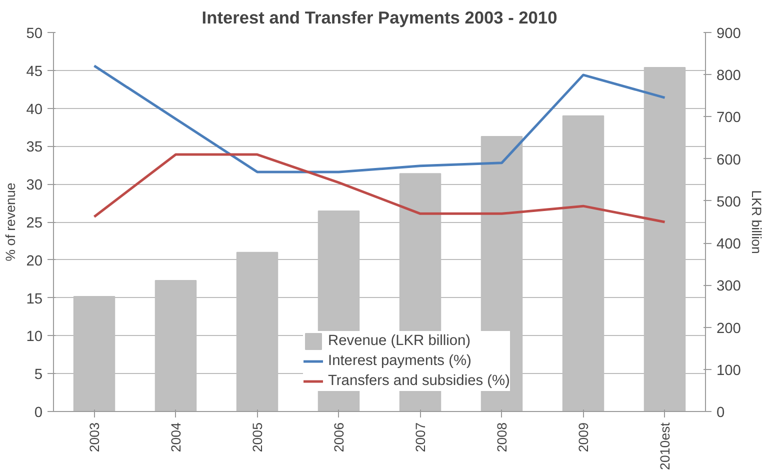 The image size is (766, 472). I want to click on y-tick-label: 15, so click(34, 299).